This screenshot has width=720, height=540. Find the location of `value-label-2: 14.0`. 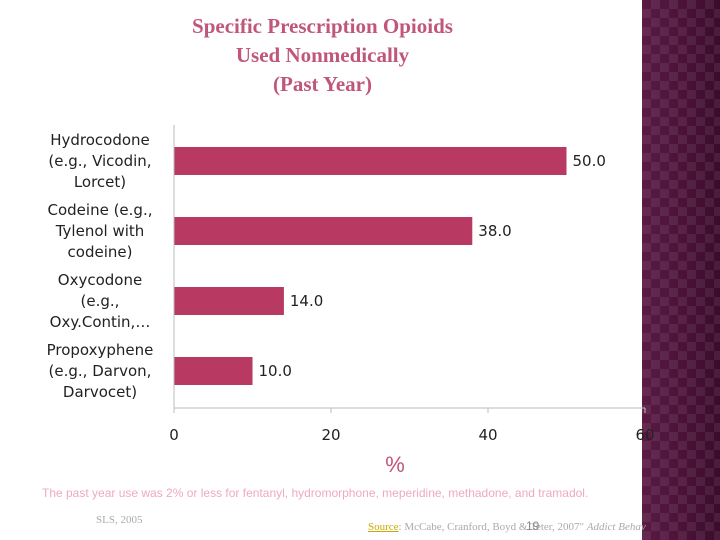

value-label-2: 14.0 is located at coordinates (306, 301).